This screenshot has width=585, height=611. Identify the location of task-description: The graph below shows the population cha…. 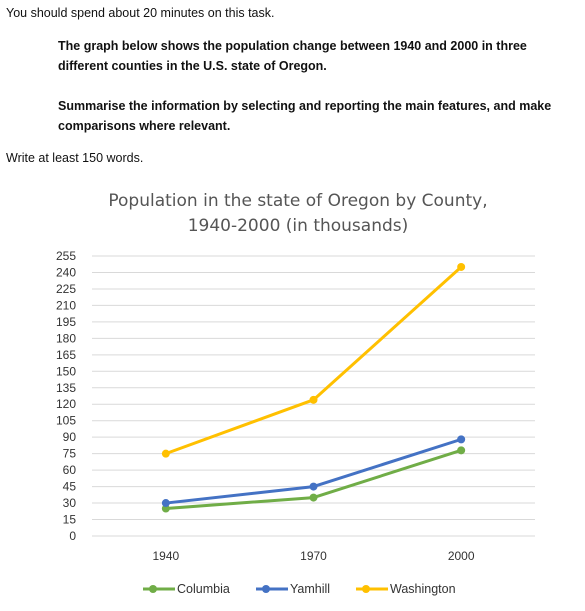
(292, 56).